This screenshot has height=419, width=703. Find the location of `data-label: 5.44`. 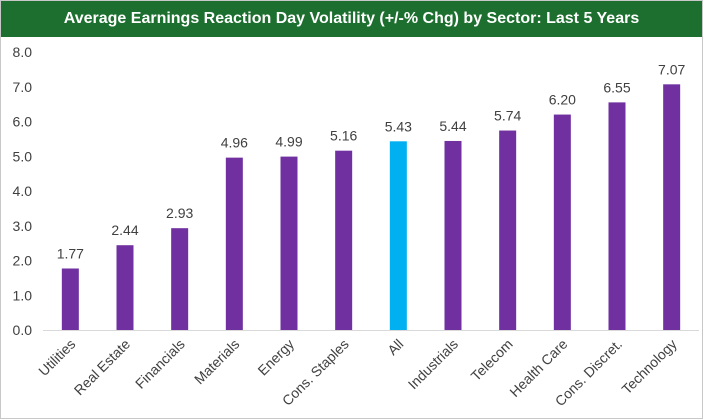

data-label: 5.44 is located at coordinates (452, 126).